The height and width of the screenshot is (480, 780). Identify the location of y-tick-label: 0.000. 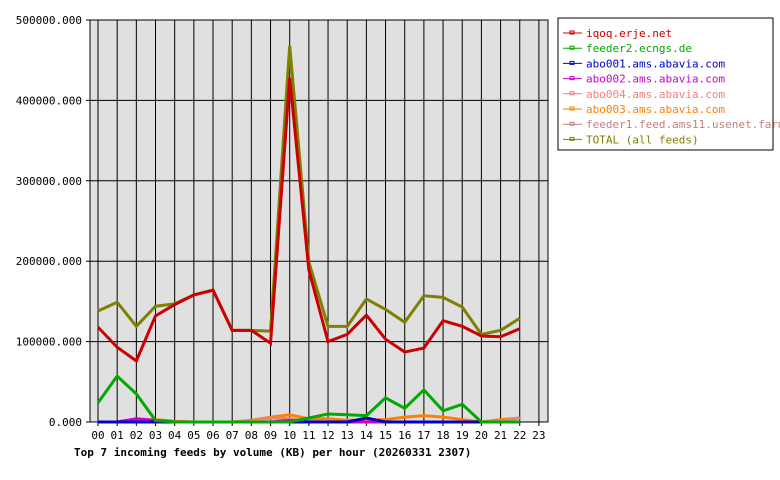
(65, 422).